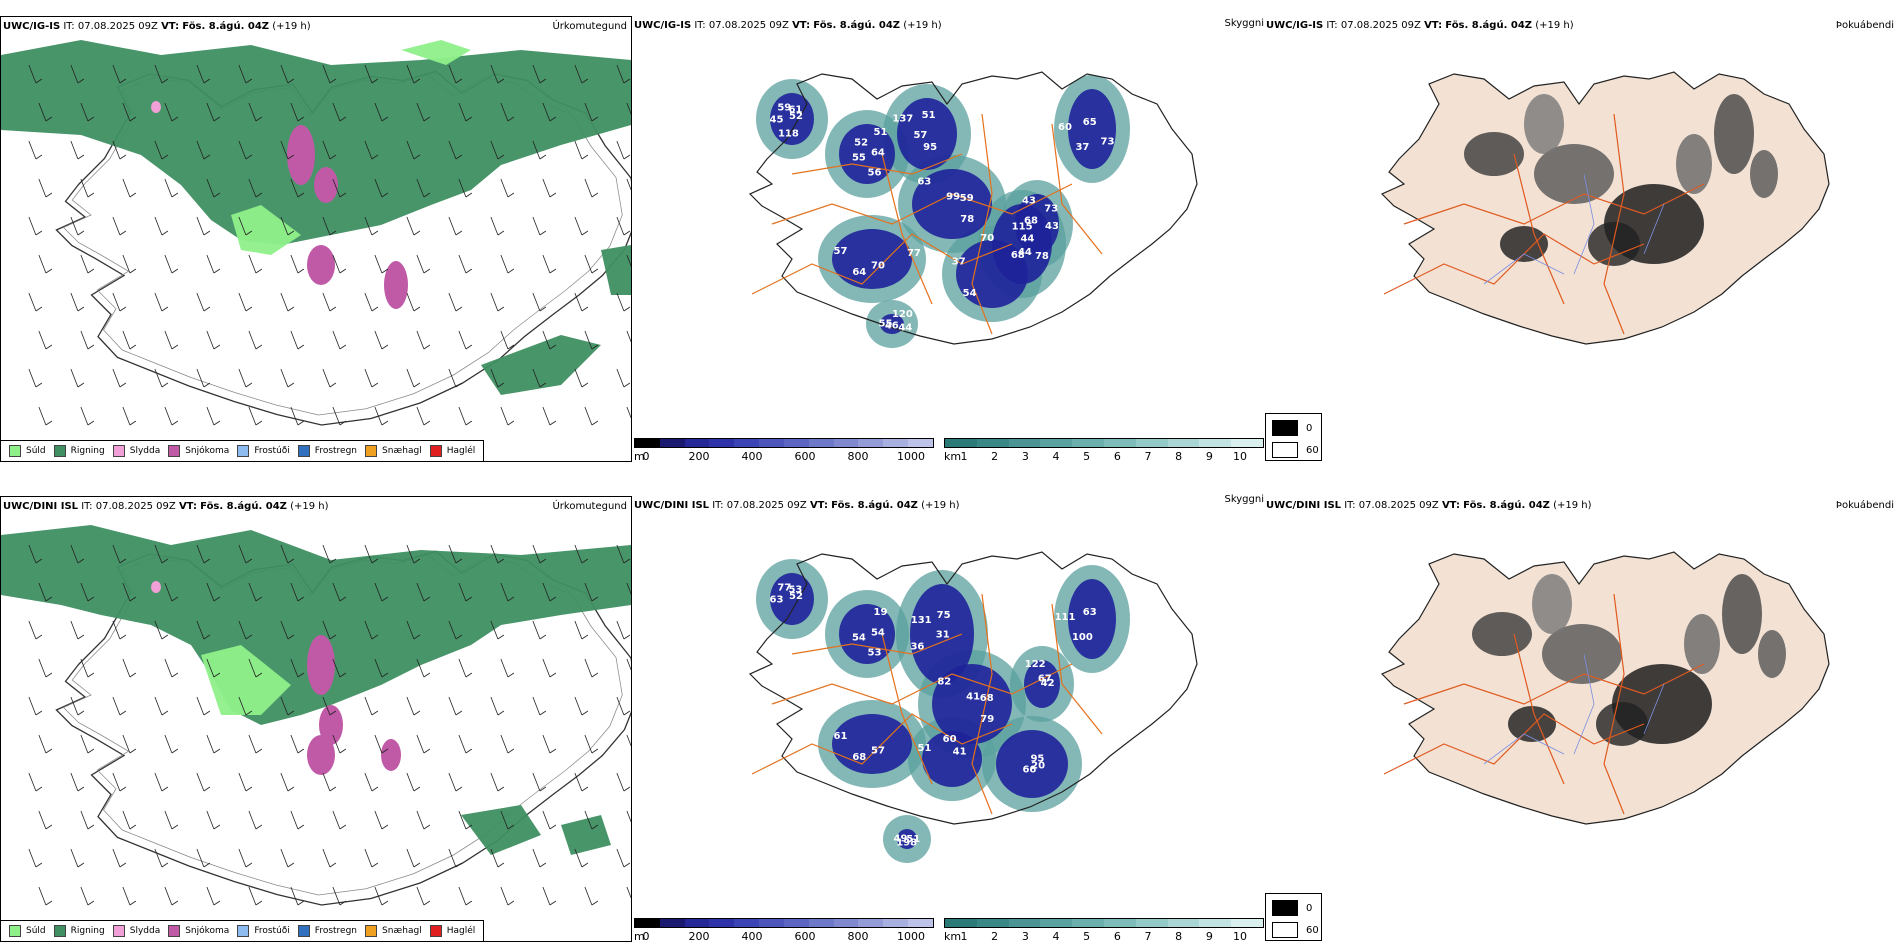 This screenshot has height=950, width=1900. Describe the element at coordinates (1117, 936) in the screenshot. I see `colorbar-tick: 6` at that location.